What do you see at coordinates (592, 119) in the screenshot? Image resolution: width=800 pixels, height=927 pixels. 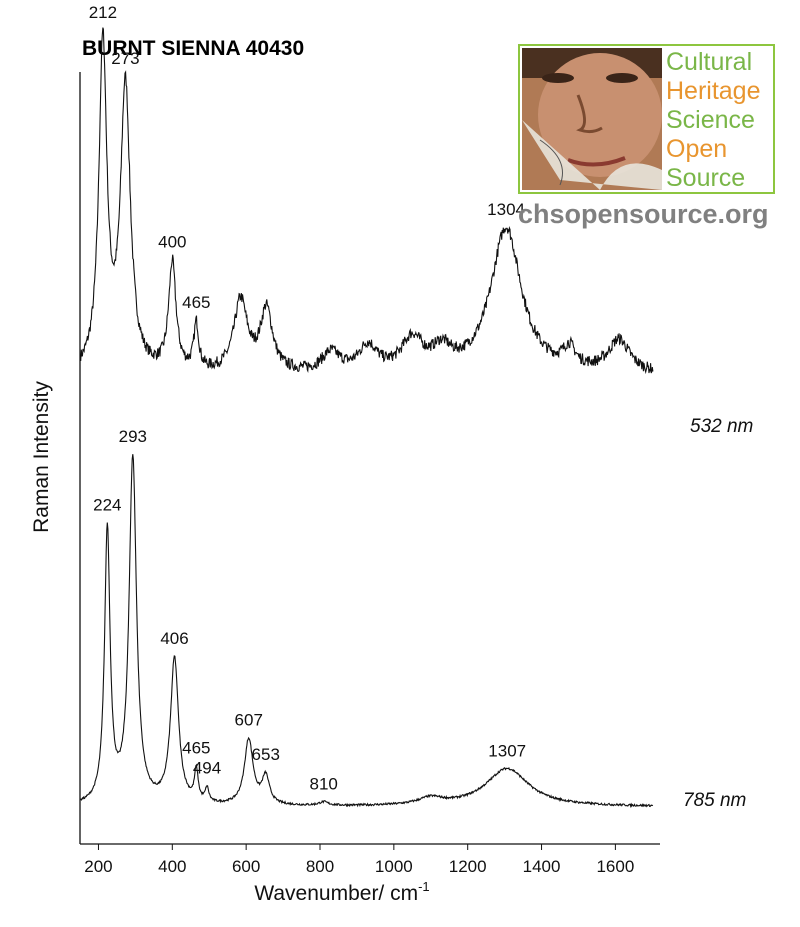 I see `face-image` at bounding box center [592, 119].